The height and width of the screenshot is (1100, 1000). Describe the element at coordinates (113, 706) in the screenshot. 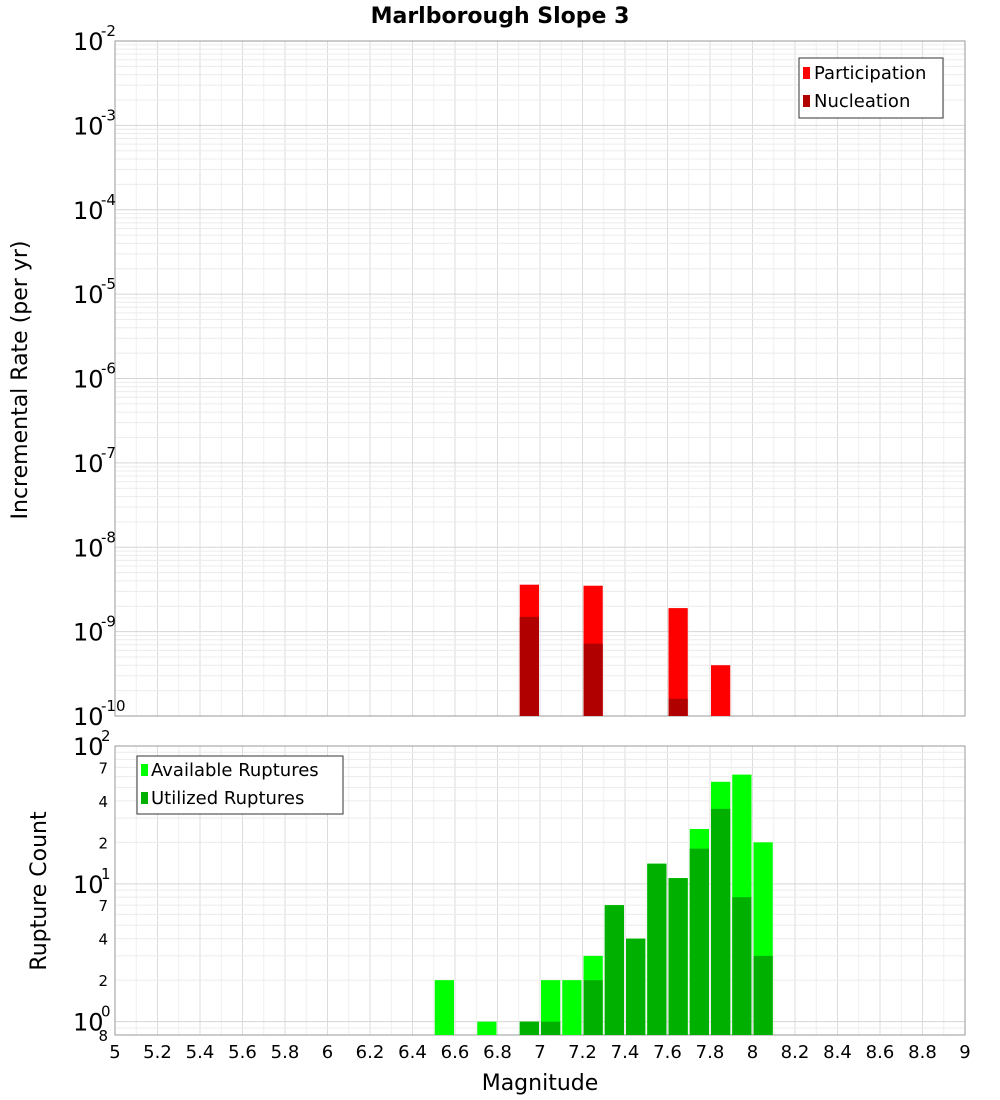

I see `y-tick-exponent: -10` at that location.